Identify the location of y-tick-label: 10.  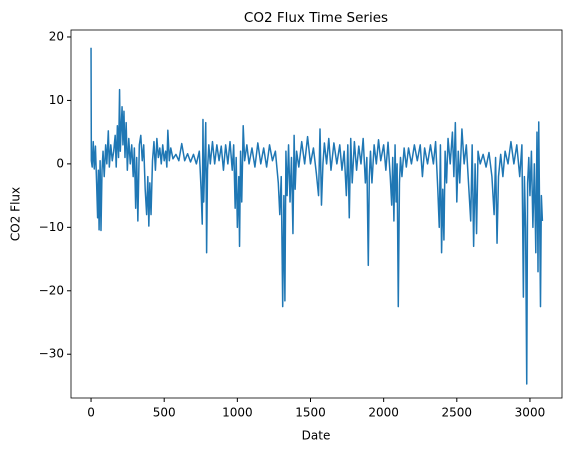
(56, 100).